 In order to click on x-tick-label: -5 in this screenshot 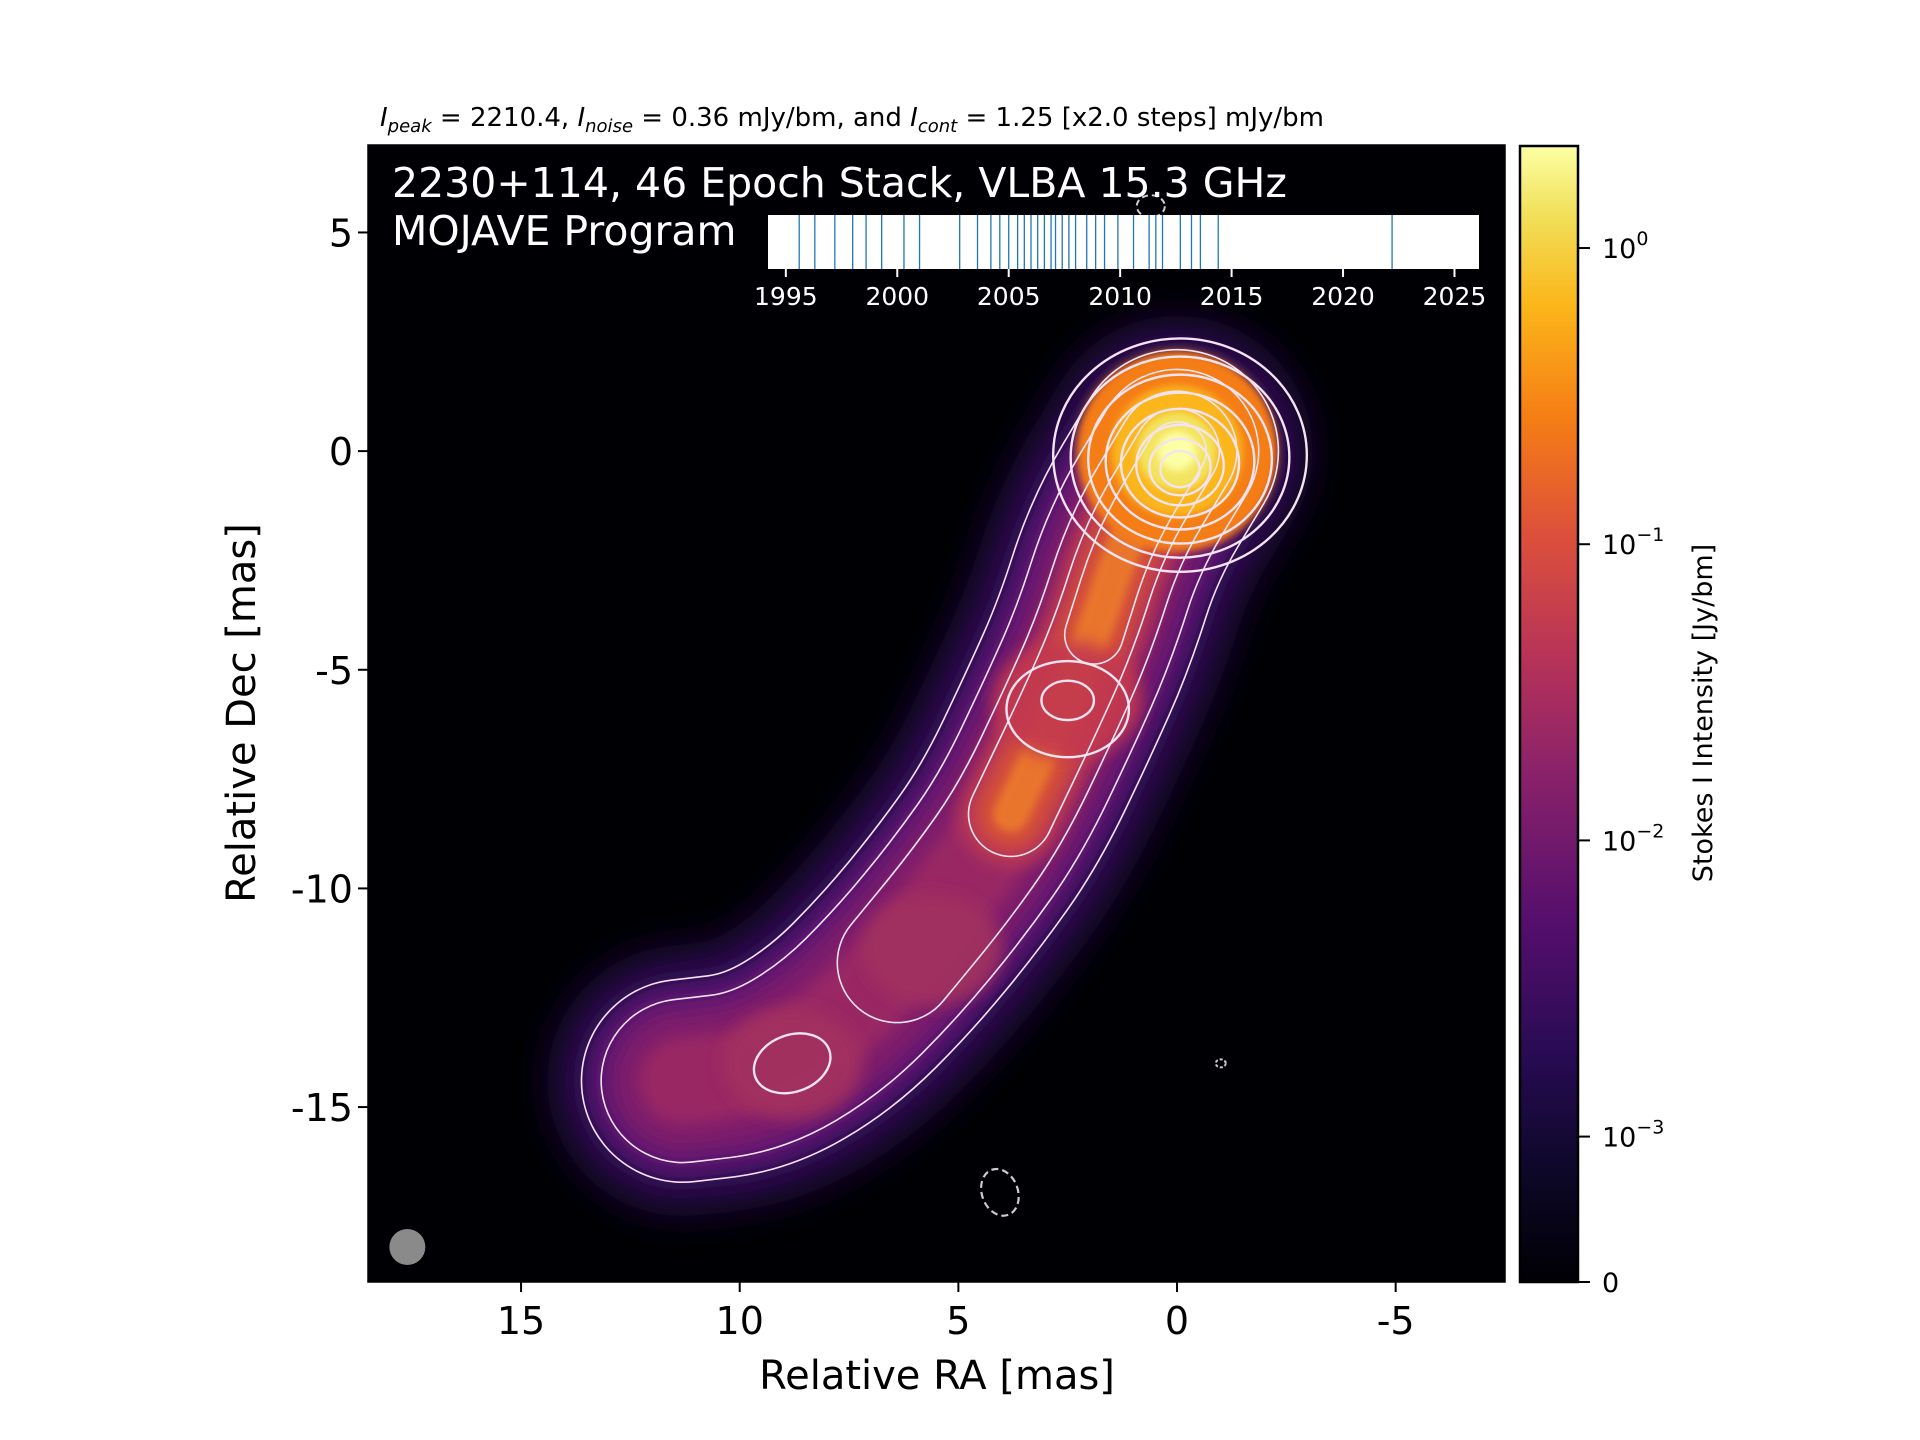, I will do `click(1396, 1321)`.